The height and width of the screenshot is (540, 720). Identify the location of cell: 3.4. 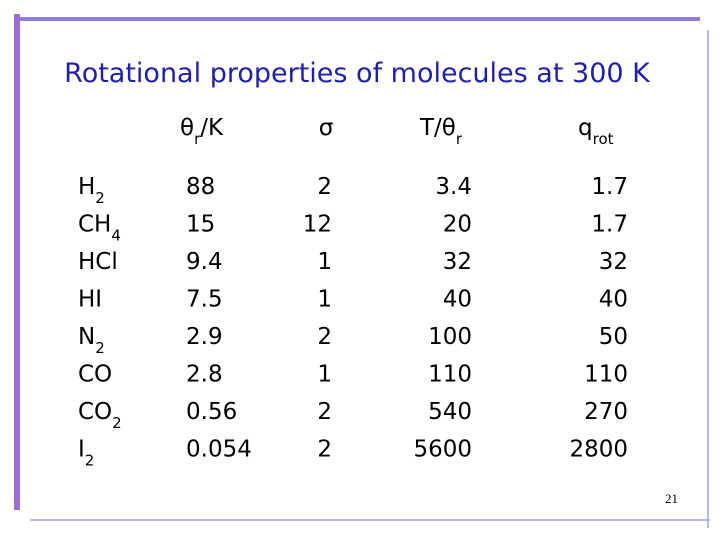
(453, 187).